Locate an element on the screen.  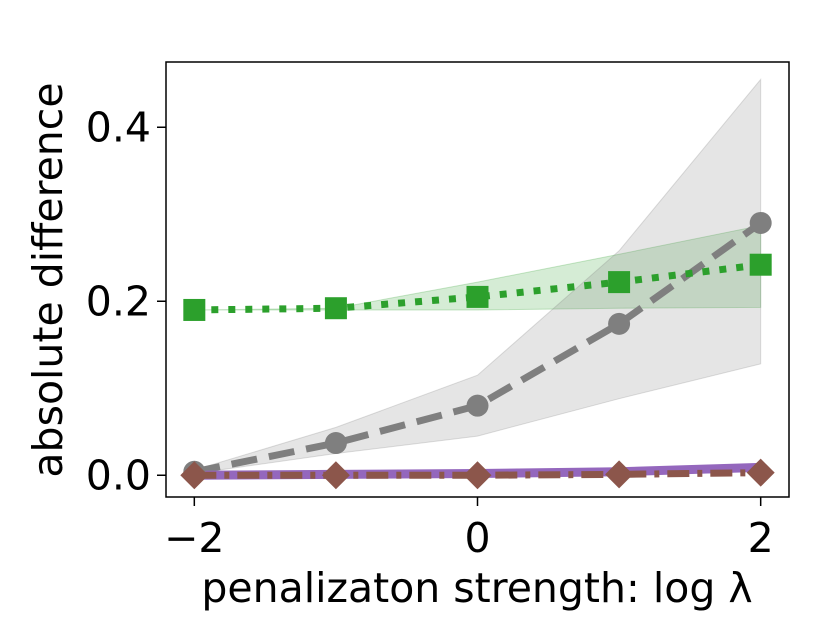
x-axis-label: penalizaton strength: log λ is located at coordinates (476, 588).